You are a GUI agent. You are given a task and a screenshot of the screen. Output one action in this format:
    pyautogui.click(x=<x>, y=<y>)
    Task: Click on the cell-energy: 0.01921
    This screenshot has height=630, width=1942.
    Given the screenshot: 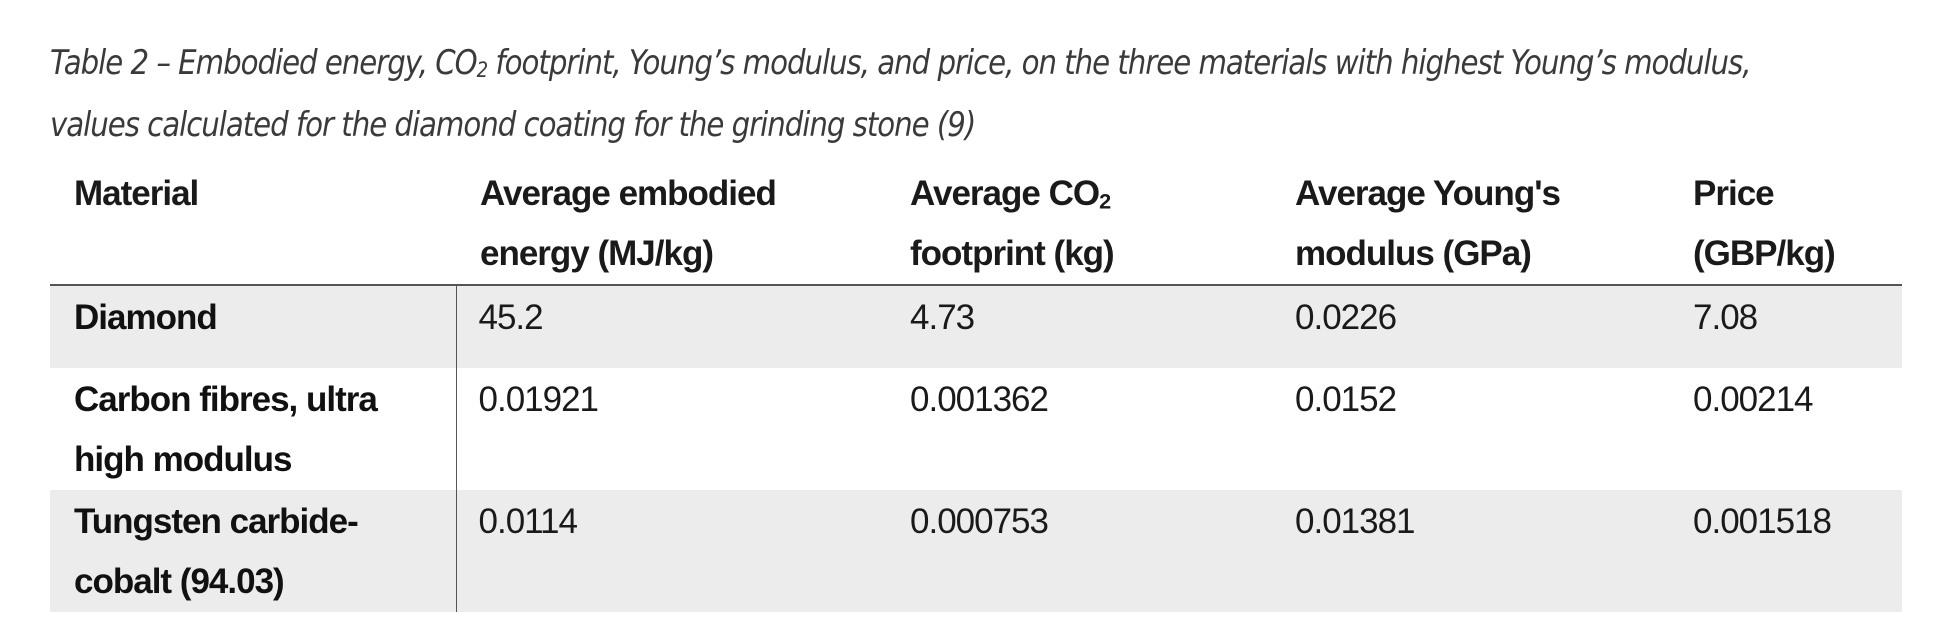 What is the action you would take?
    pyautogui.click(x=539, y=399)
    